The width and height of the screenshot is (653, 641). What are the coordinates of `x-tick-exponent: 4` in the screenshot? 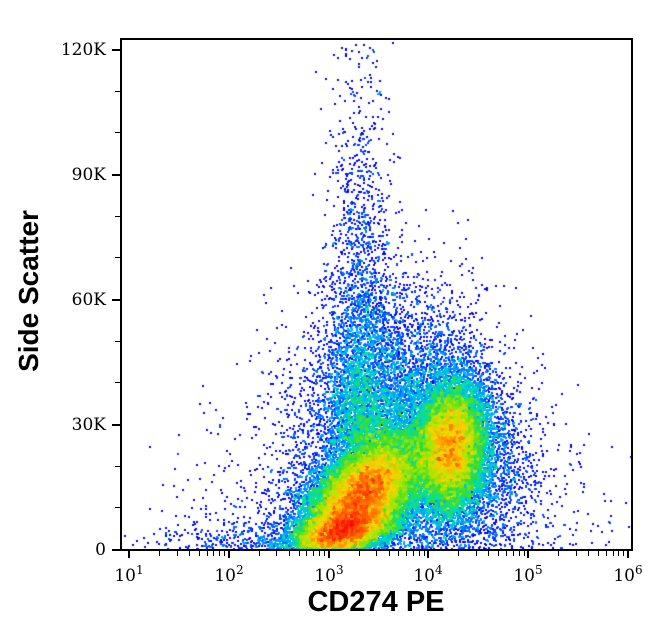 It's located at (439, 570).